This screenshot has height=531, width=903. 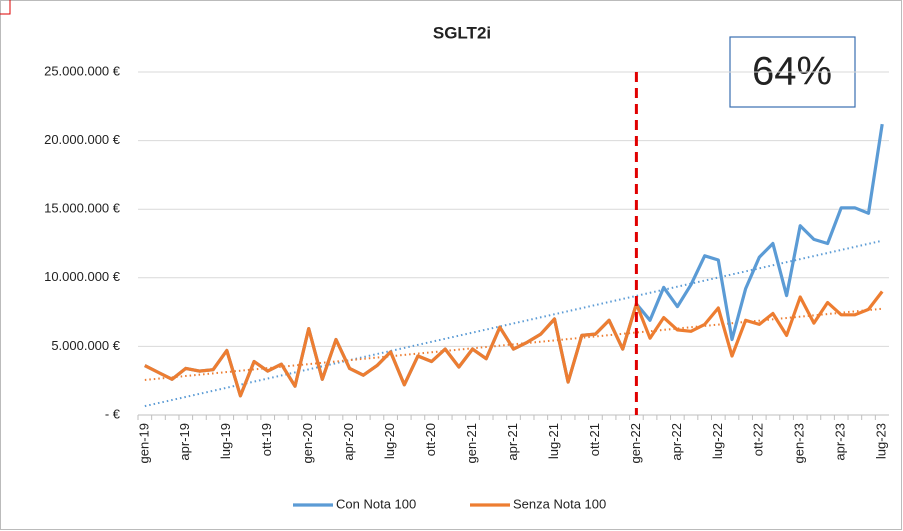 I want to click on x-tick-label: ott-22, so click(x=758, y=439).